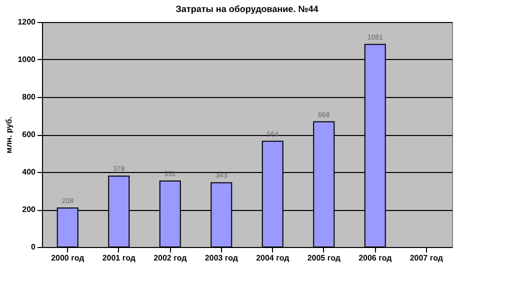 This screenshot has width=506, height=297. I want to click on y-tick-label: 400, so click(29, 172).